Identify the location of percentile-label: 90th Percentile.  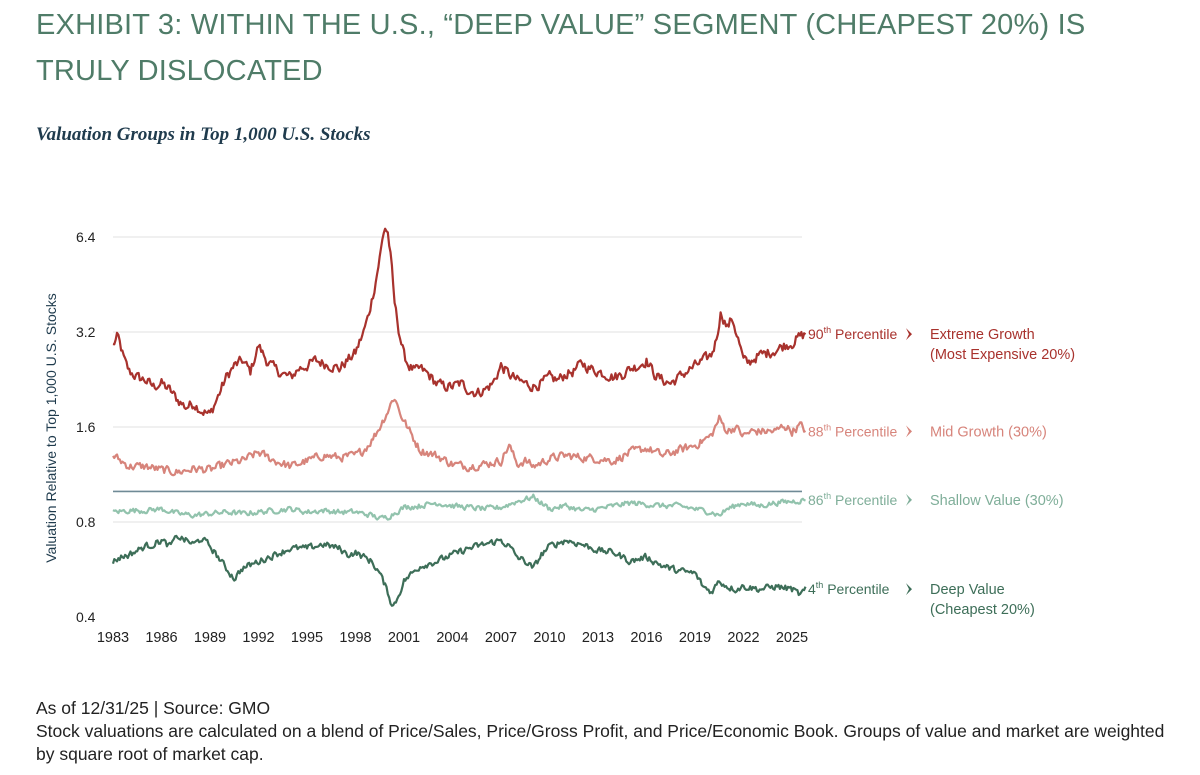
(852, 333).